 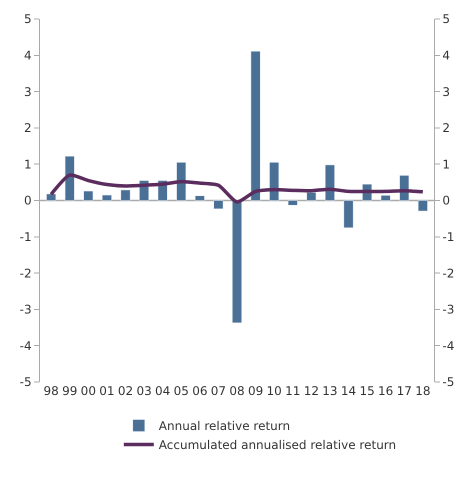 What do you see at coordinates (446, 164) in the screenshot?
I see `y2-tick-label: 1` at bounding box center [446, 164].